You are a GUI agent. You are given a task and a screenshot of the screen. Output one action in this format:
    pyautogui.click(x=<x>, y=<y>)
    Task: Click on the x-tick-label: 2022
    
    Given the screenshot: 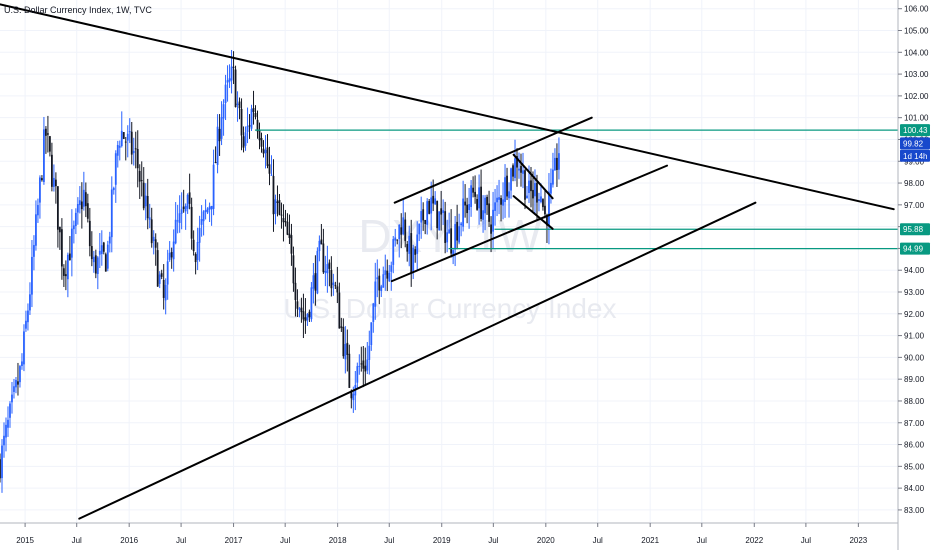 What is the action you would take?
    pyautogui.click(x=754, y=540)
    